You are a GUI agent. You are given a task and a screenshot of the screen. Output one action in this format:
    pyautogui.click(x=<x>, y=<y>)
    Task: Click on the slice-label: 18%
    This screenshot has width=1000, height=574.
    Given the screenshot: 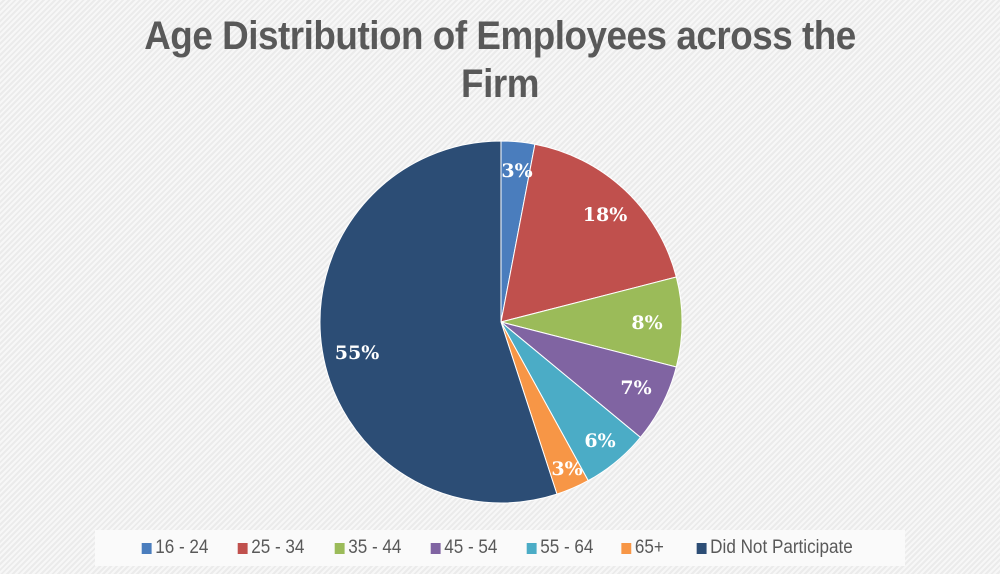 What is the action you would take?
    pyautogui.click(x=605, y=215)
    